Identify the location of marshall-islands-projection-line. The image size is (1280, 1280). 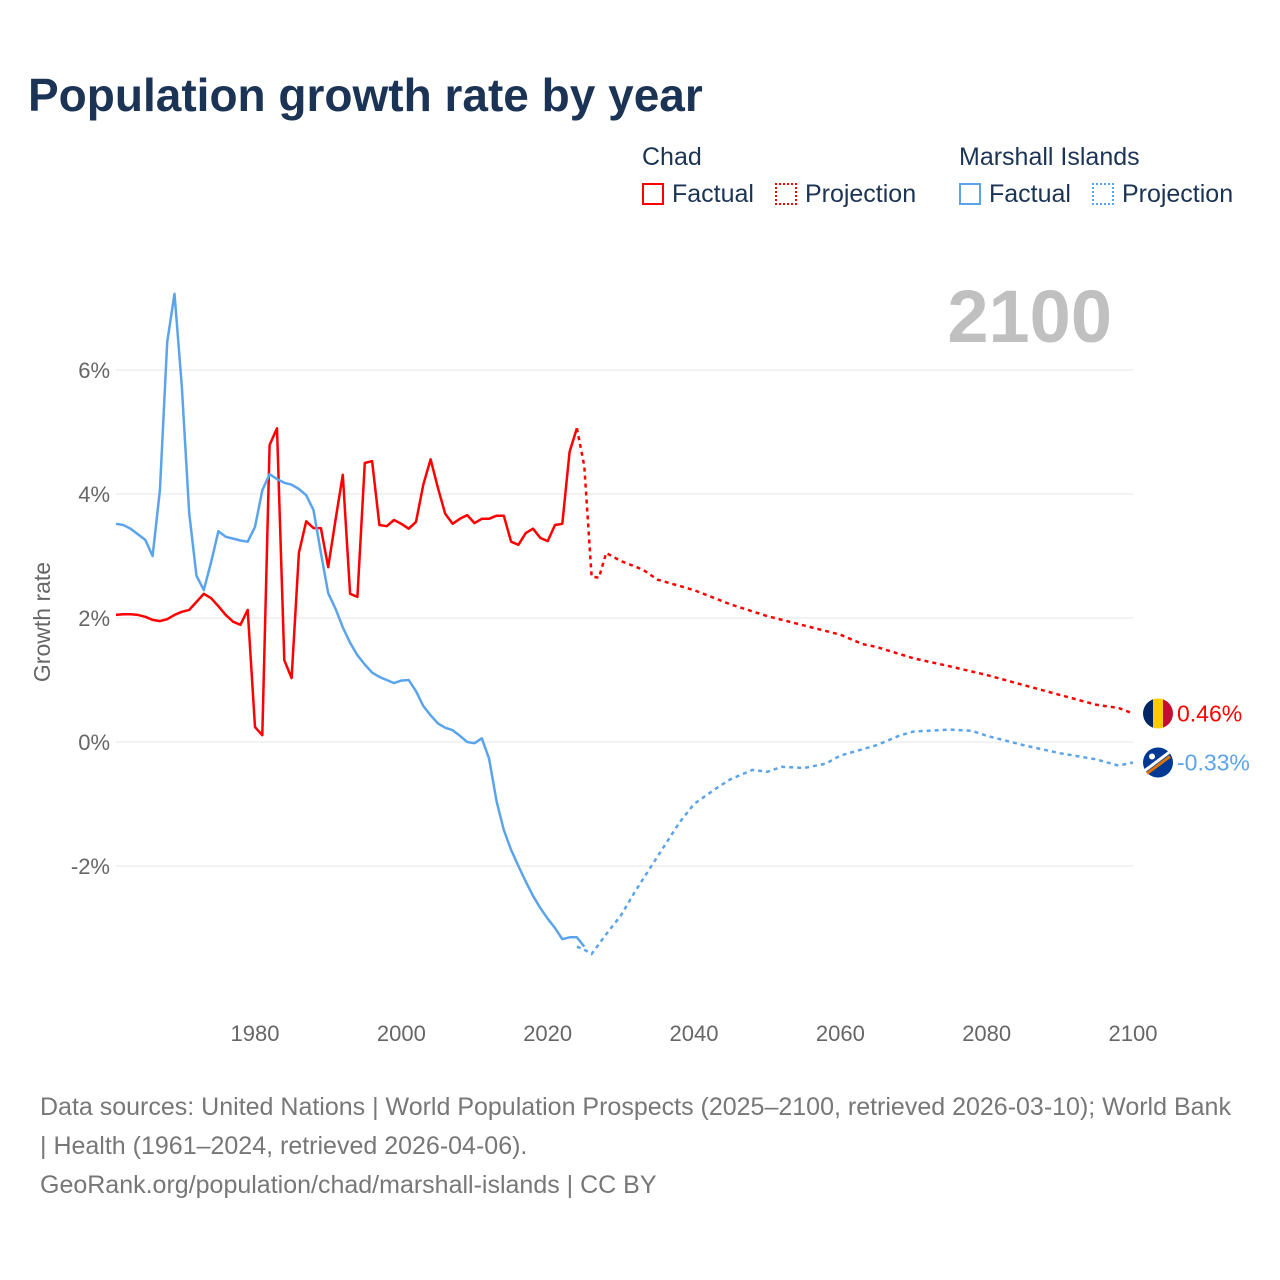
(855, 842).